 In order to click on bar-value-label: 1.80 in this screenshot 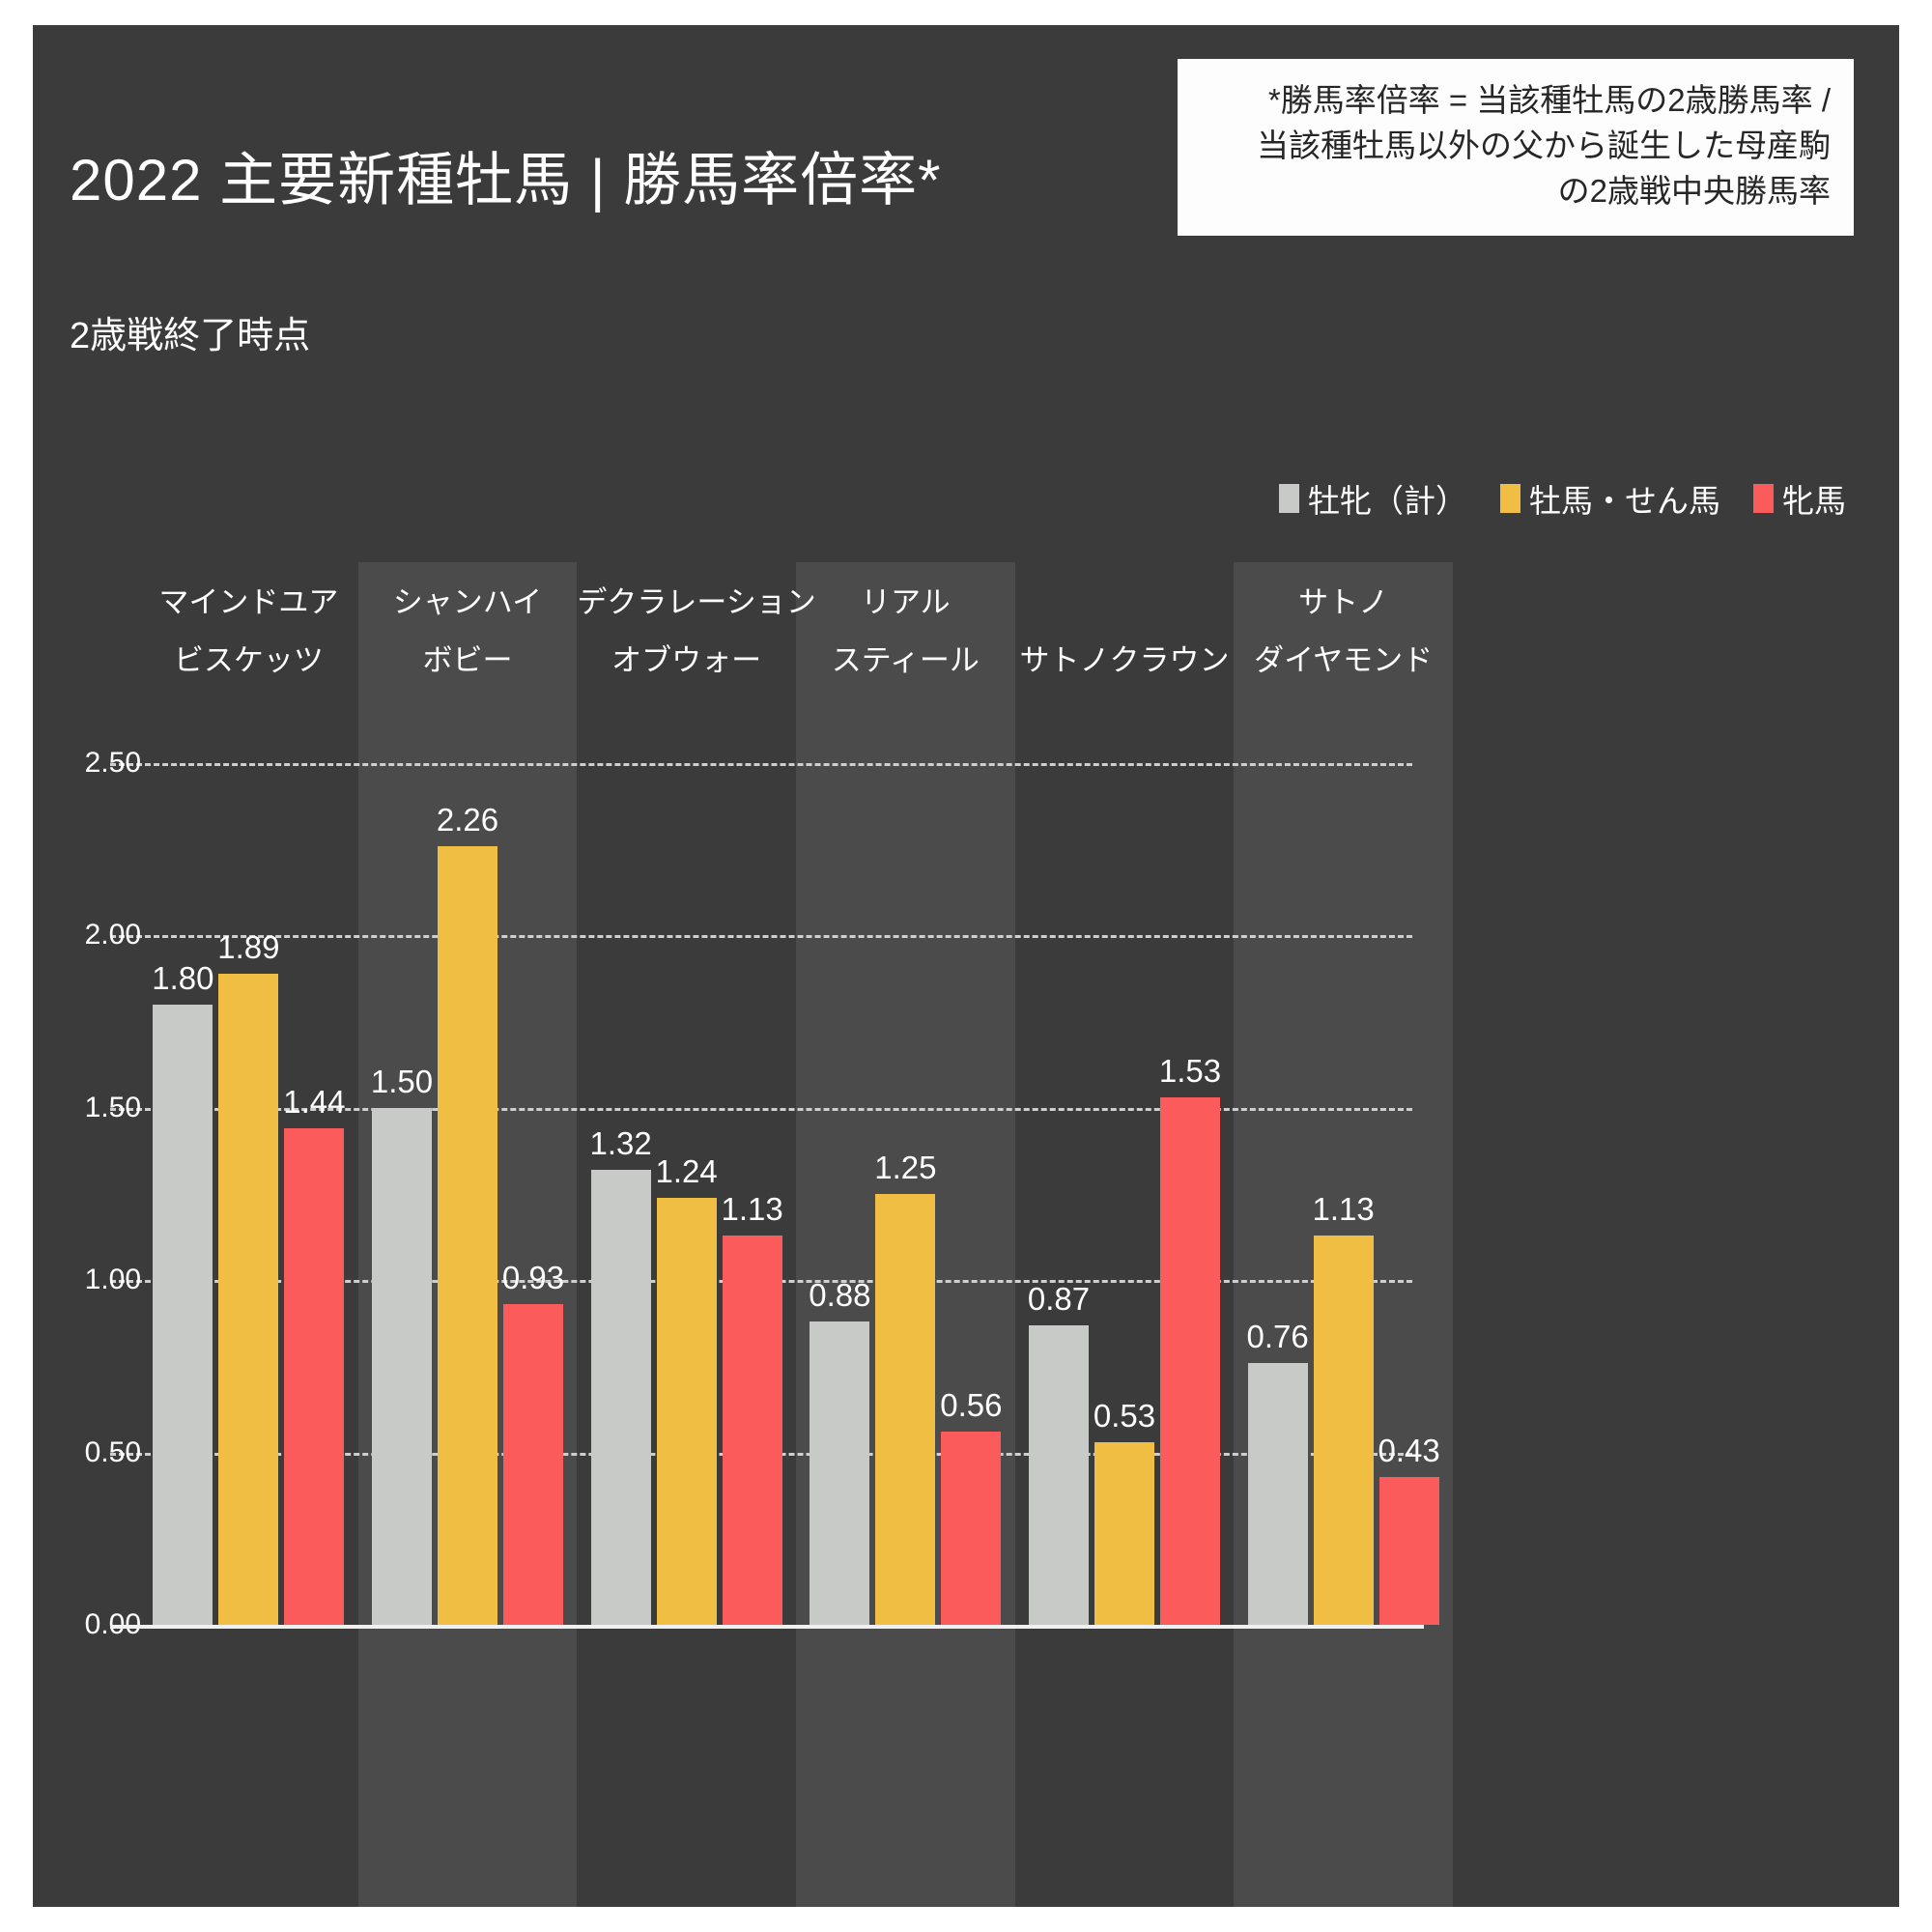, I will do `click(183, 977)`.